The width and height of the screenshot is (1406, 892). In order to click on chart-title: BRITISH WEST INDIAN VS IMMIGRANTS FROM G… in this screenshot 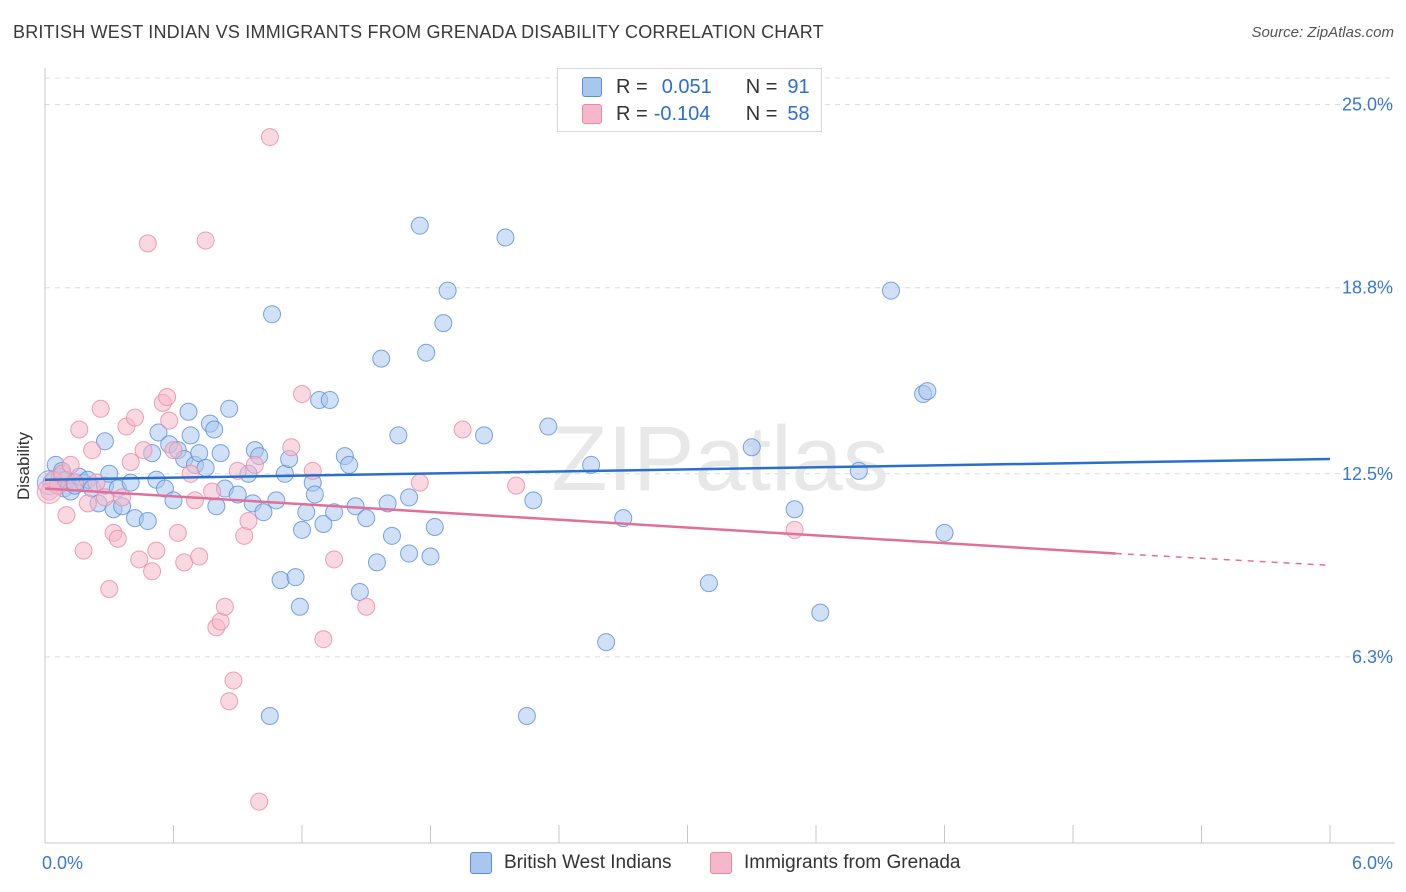, I will do `click(418, 32)`.